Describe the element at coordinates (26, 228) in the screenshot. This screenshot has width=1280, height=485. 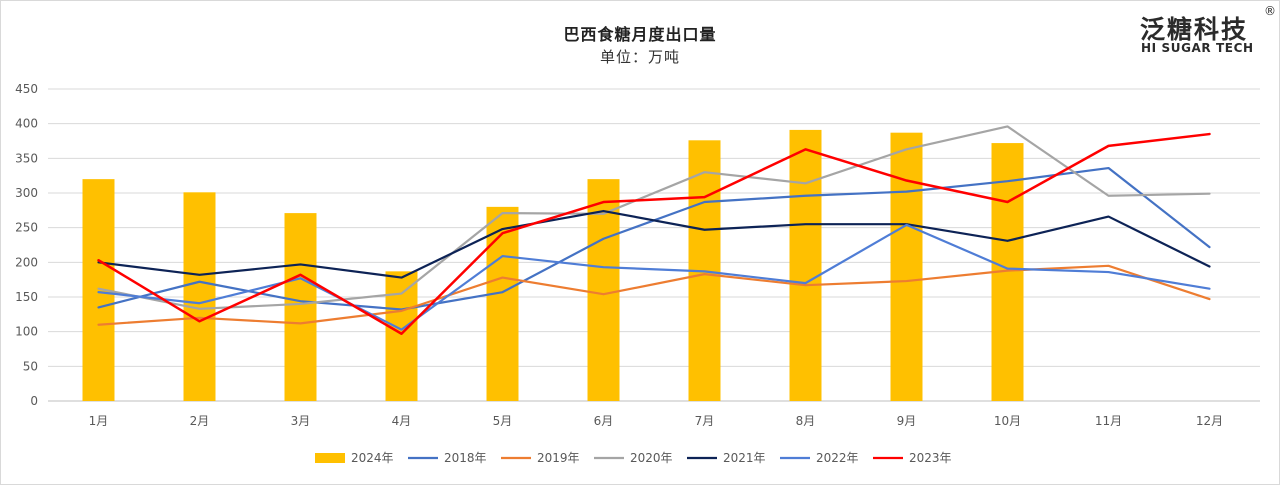
I see `y-tick-label: 250` at that location.